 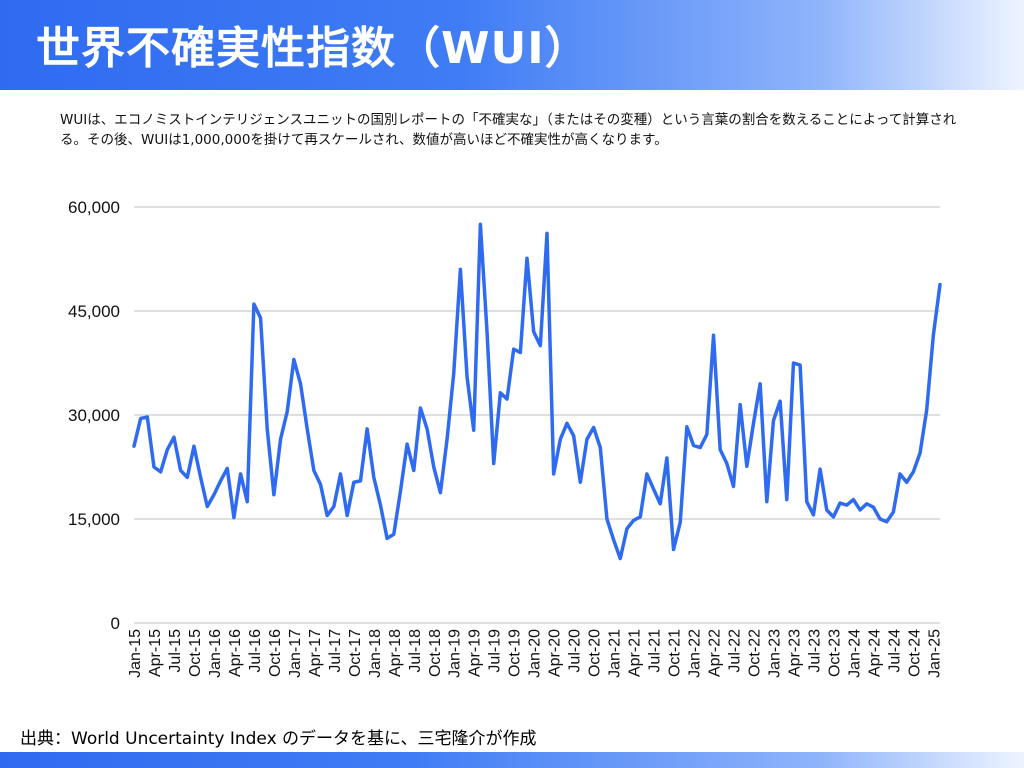 What do you see at coordinates (315, 653) in the screenshot?
I see `x-tick-label: Apr-17` at bounding box center [315, 653].